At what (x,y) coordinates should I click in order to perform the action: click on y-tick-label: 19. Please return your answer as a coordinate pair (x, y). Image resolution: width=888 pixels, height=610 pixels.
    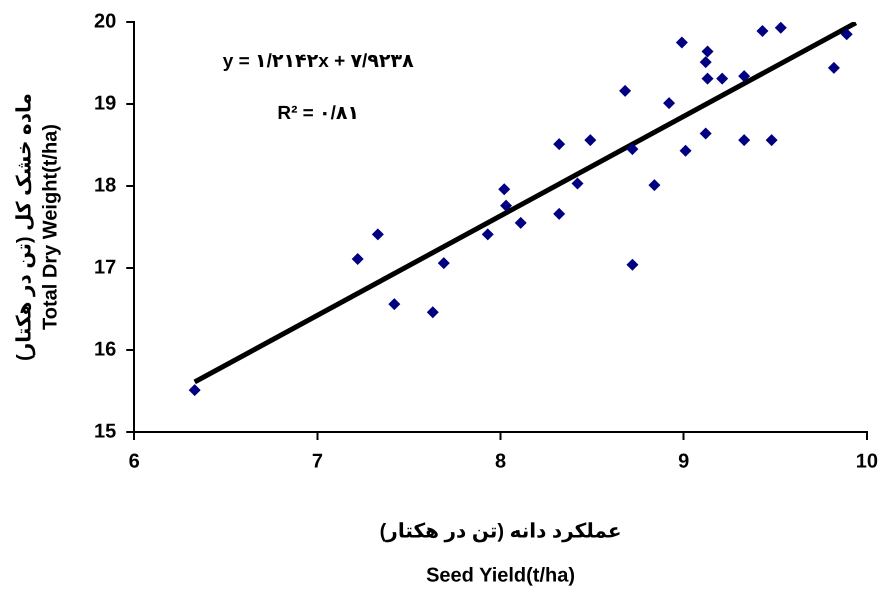
    Looking at the image, I should click on (105, 103).